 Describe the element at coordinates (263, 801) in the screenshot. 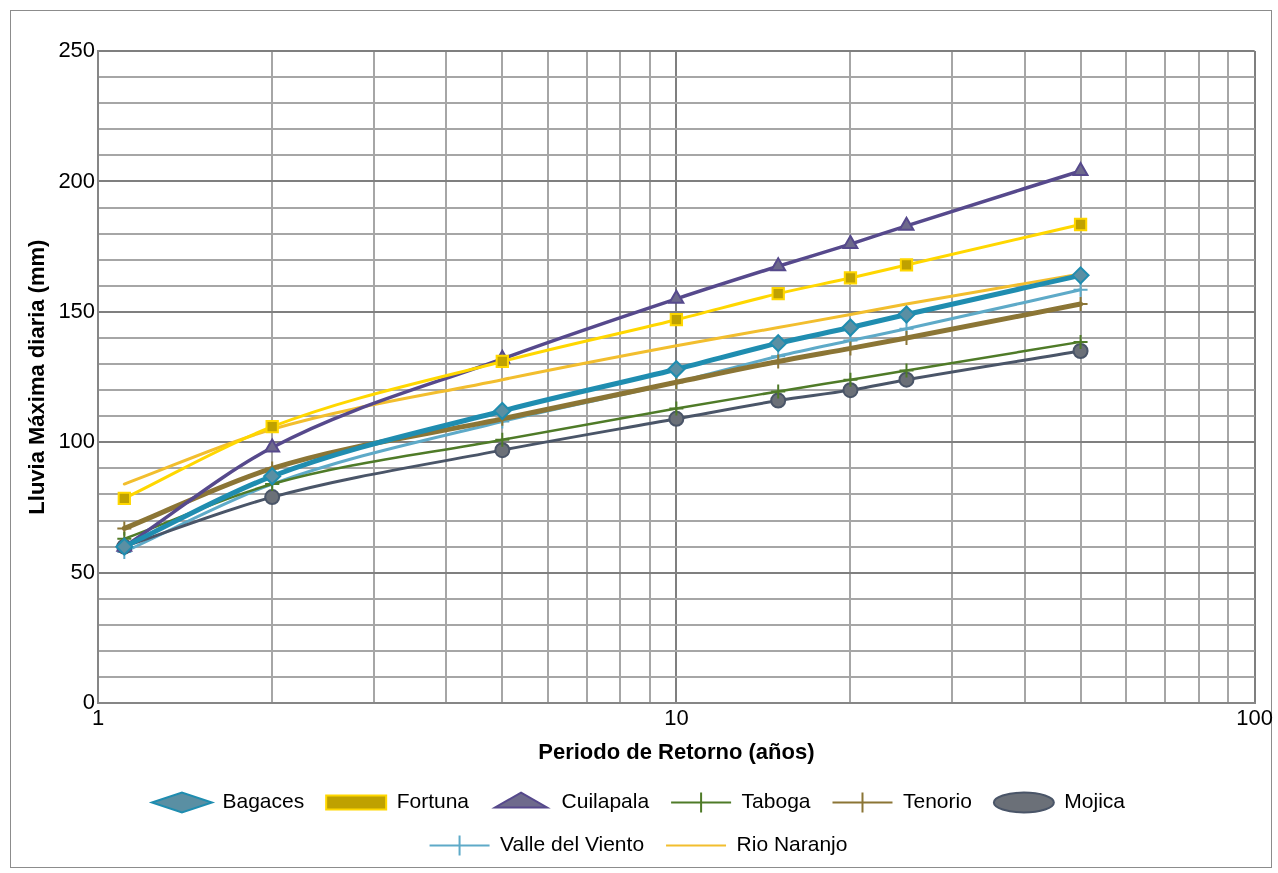

I see `legend-label: Bagaces` at that location.